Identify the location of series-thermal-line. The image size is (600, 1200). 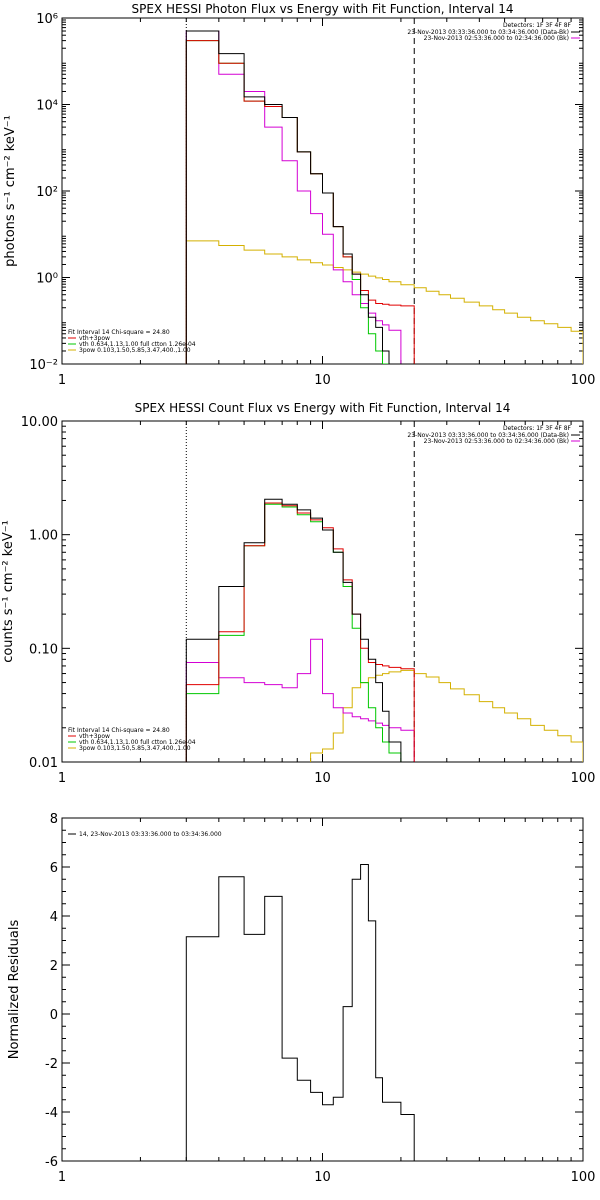
(300, 202).